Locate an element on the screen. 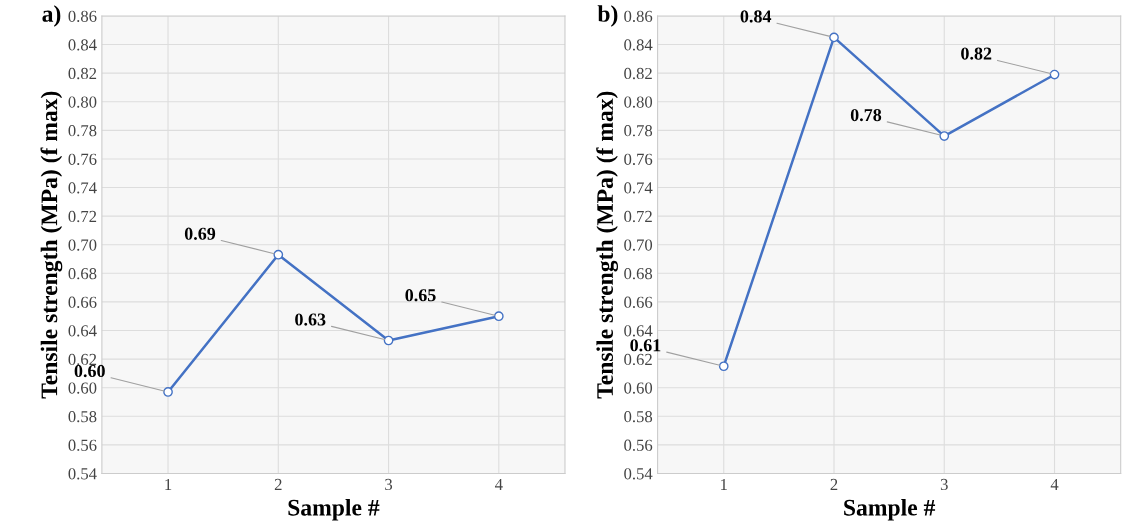  data-label: 0.69 is located at coordinates (200, 233).